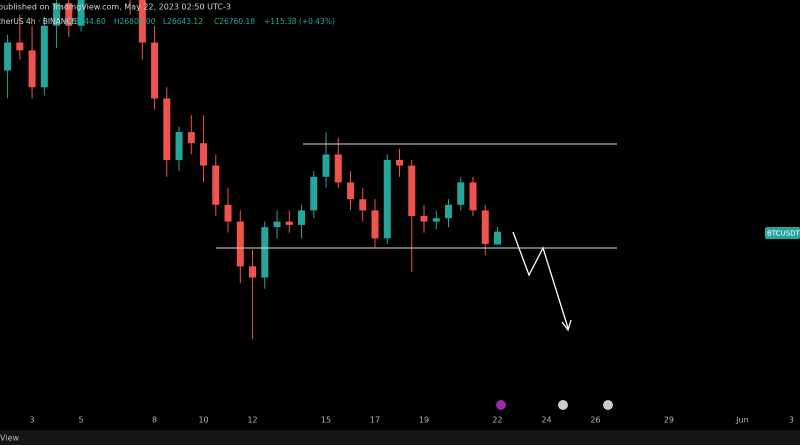 This screenshot has height=445, width=800. I want to click on footer-text: View, so click(9, 438).